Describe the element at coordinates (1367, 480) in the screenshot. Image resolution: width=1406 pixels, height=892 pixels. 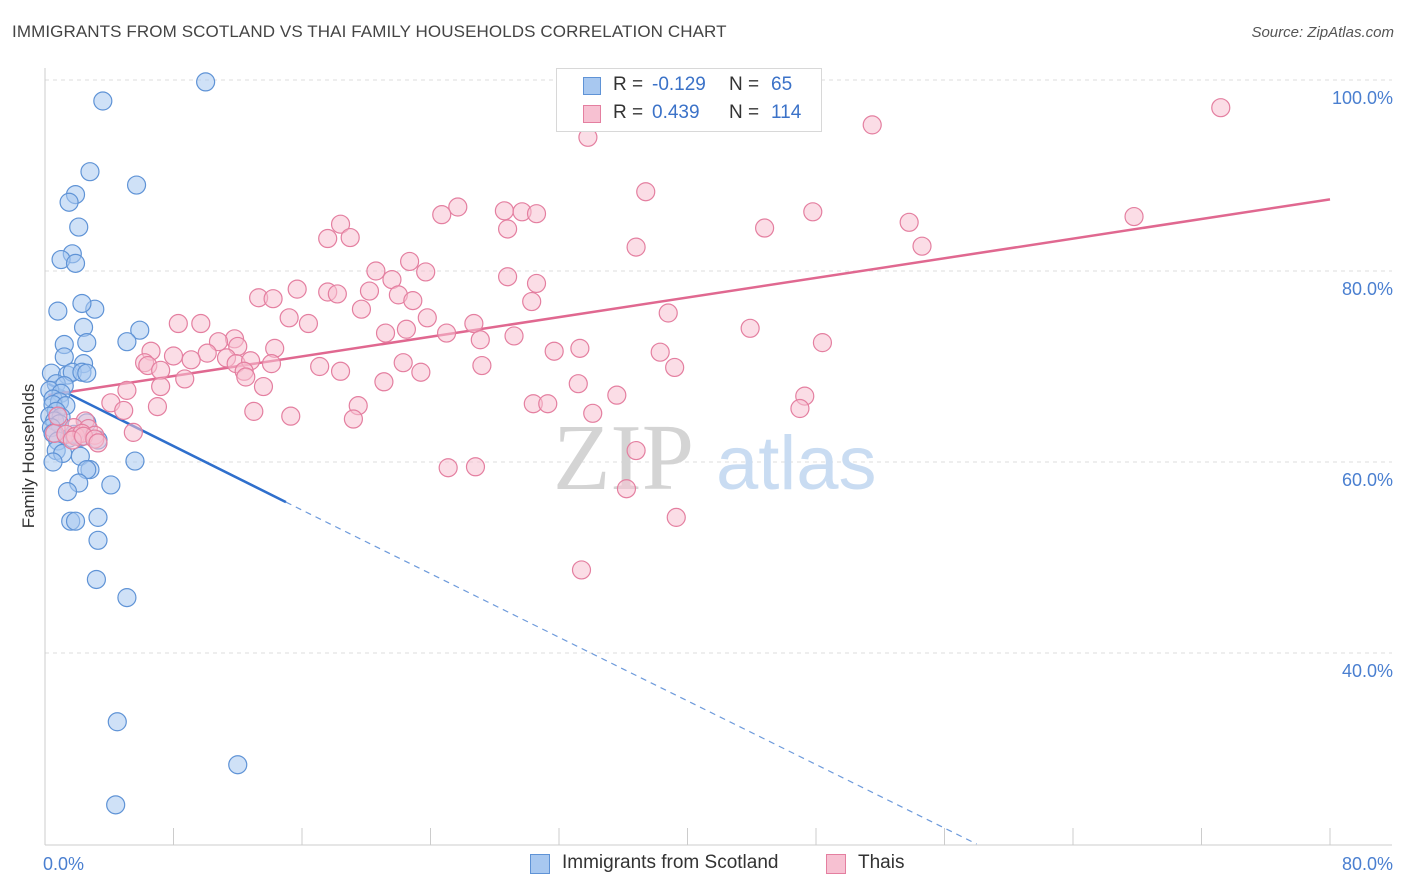
I see `y-tick-label: 60.0%` at that location.